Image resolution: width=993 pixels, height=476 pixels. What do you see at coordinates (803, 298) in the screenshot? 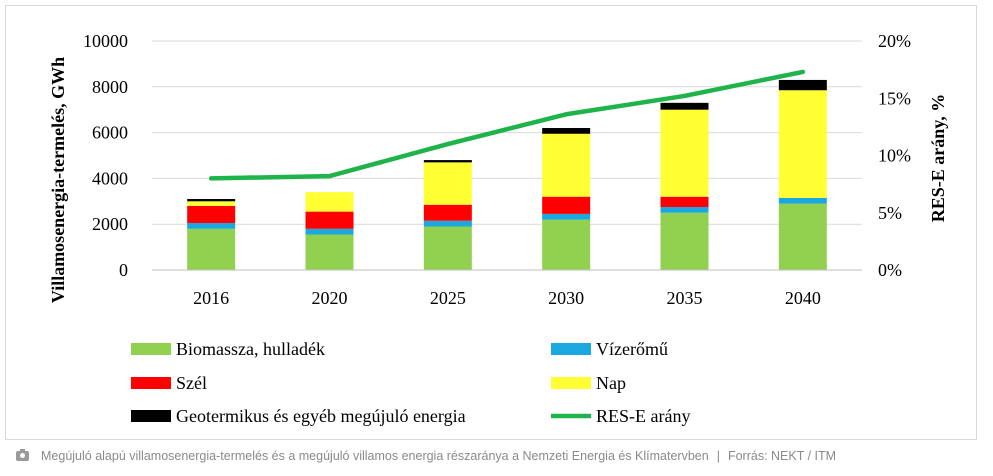
I see `x-tick-label: 2040` at bounding box center [803, 298].